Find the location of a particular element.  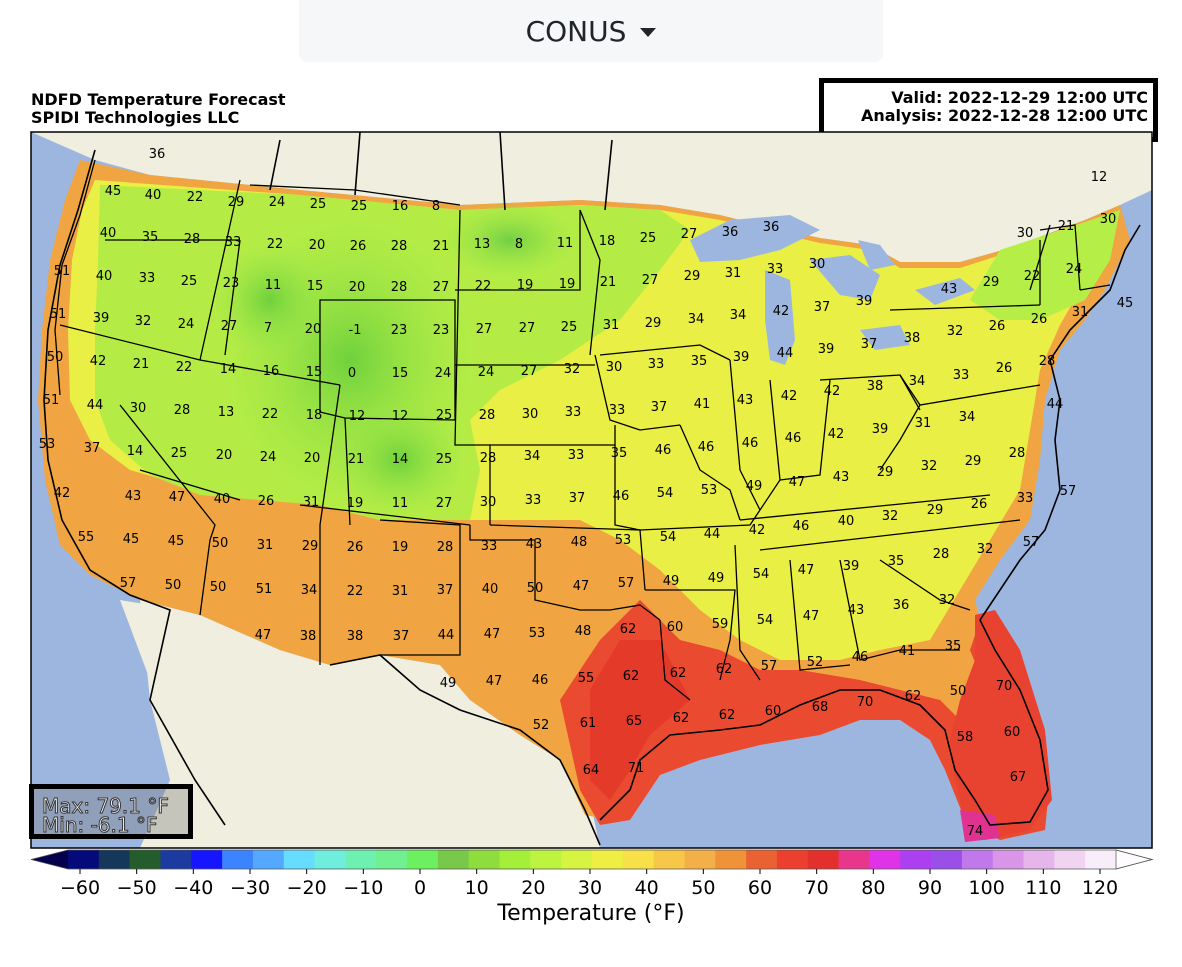

min-value: Min: -6.1 °F is located at coordinates (100, 825).